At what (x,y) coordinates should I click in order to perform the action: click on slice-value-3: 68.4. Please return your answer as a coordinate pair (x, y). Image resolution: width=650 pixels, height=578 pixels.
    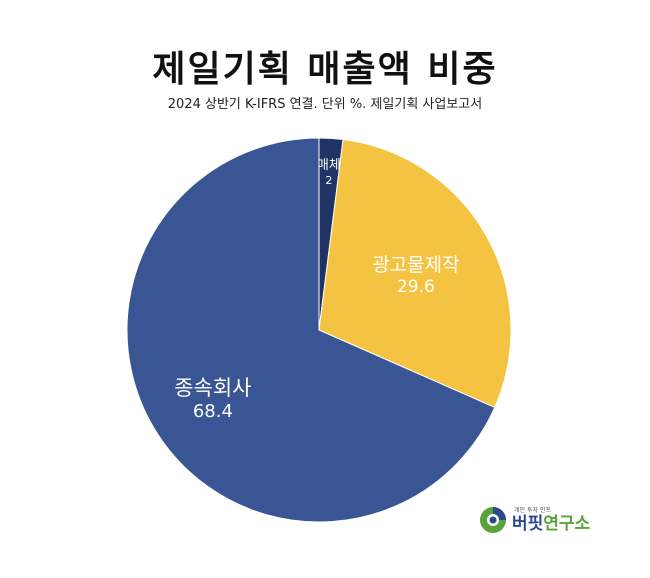
    Looking at the image, I should click on (213, 411).